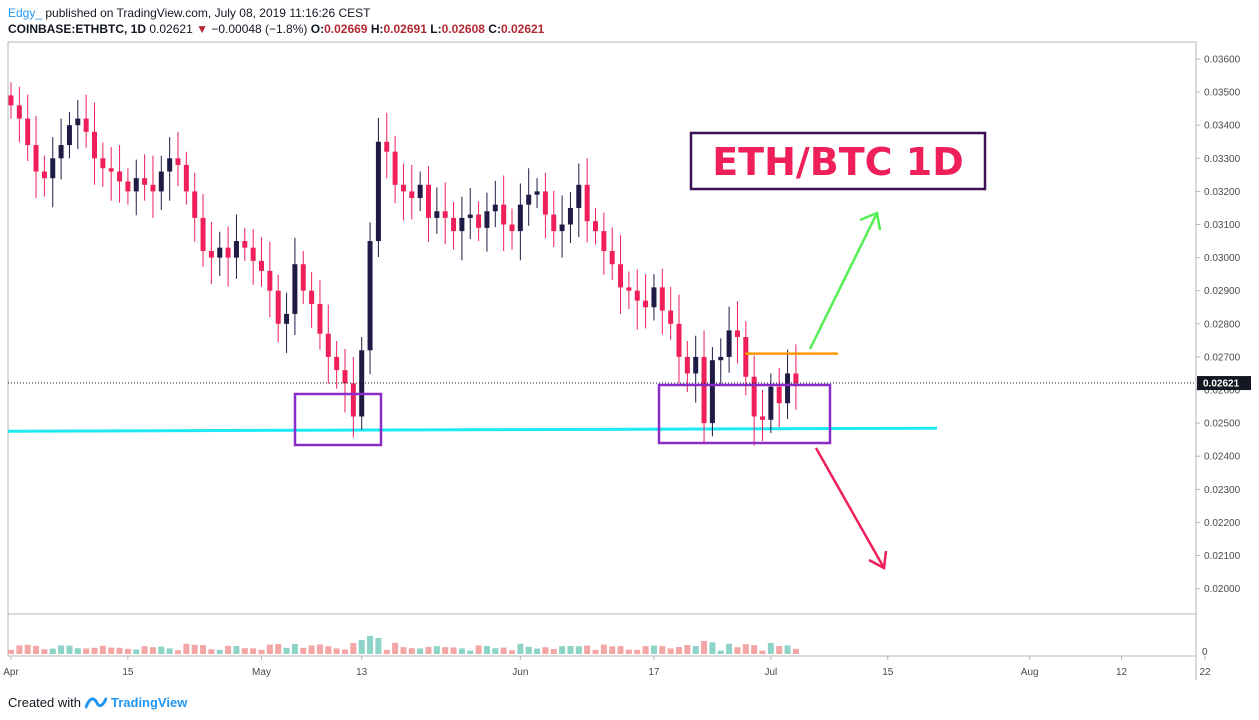 Image resolution: width=1259 pixels, height=720 pixels. Describe the element at coordinates (607, 667) in the screenshot. I see `time-axis: Apr 15 May 13 Jun 17 Jul 15 Aug 12 22` at that location.